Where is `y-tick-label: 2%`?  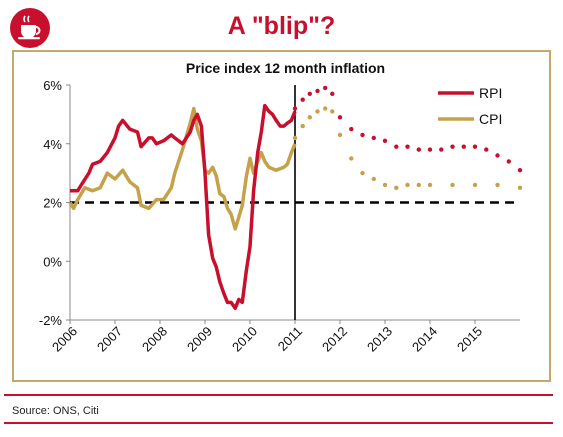
y-tick-label: 2% is located at coordinates (52, 203).